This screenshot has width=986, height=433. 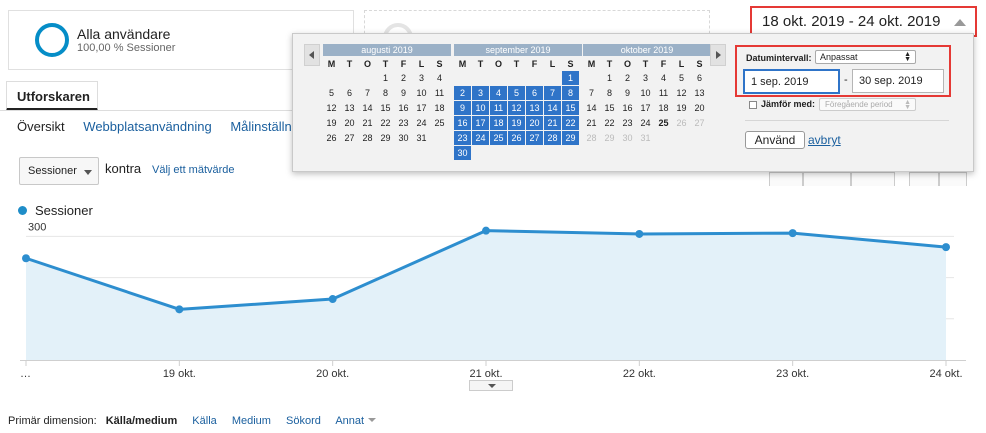 I want to click on dimension-more-dropdown: Annat, so click(x=355, y=421).